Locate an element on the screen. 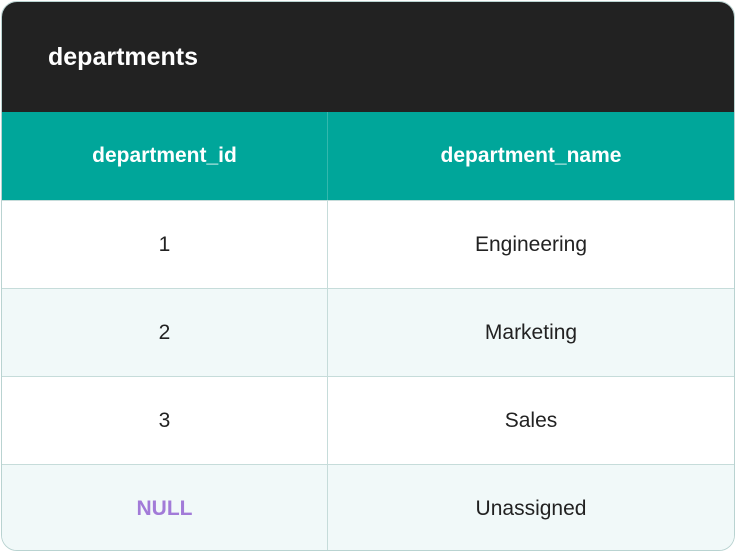  column-header: department_name is located at coordinates (531, 155).